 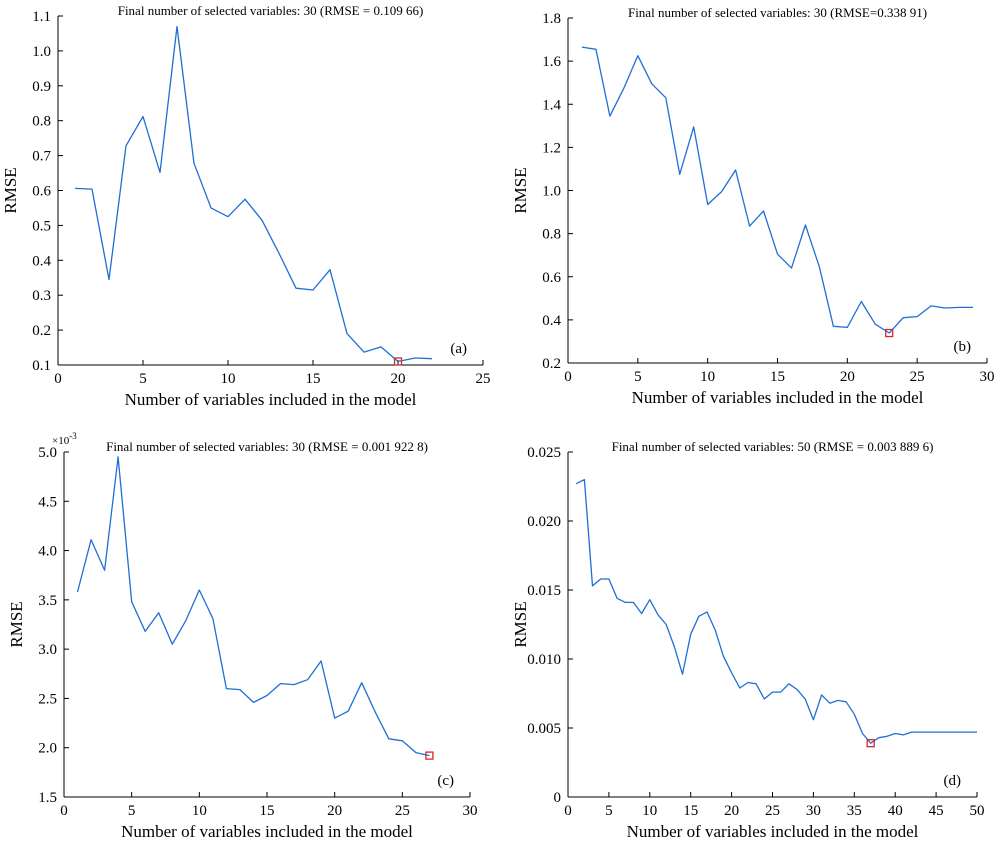 What do you see at coordinates (963, 347) in the screenshot?
I see `panel-tag: (b)` at bounding box center [963, 347].